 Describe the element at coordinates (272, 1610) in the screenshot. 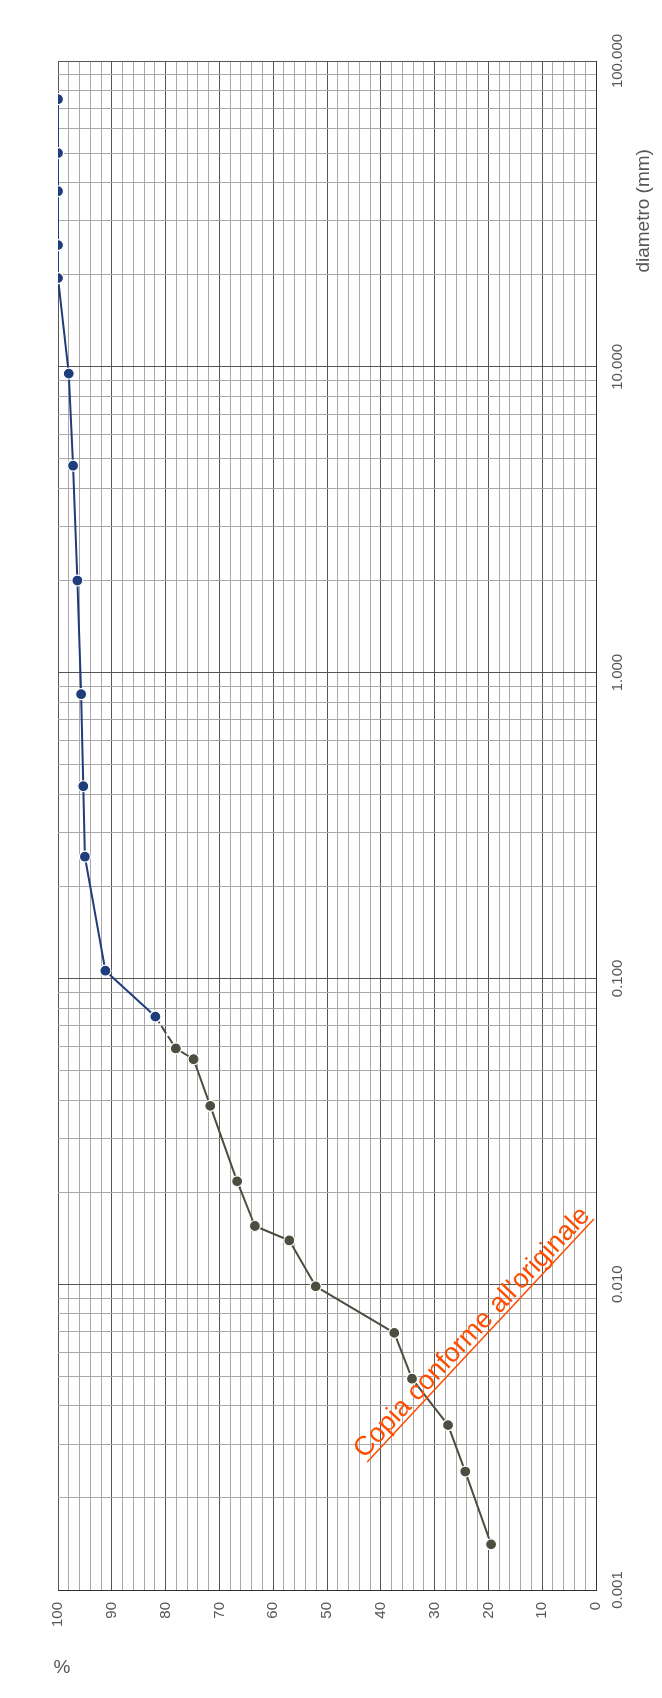

I see `x-tick-label: 60` at that location.